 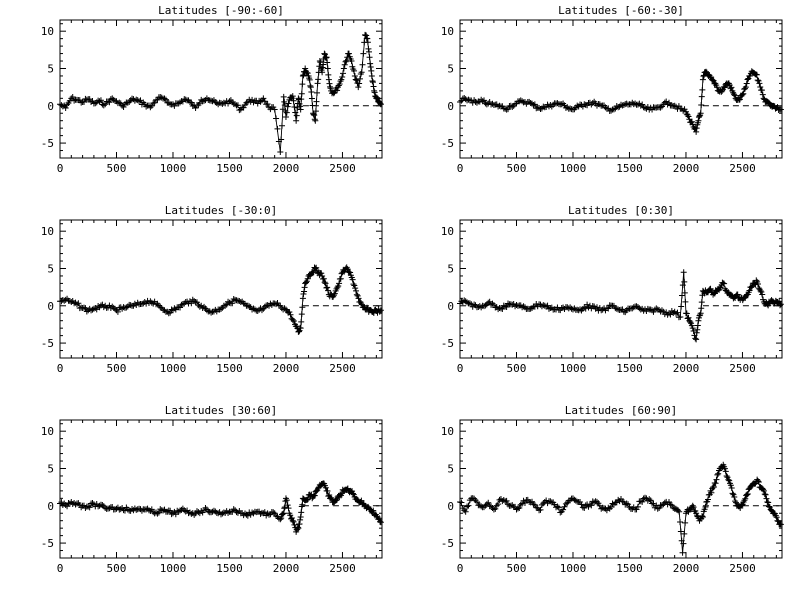 I want to click on x-tick-label: 500, so click(x=117, y=168).